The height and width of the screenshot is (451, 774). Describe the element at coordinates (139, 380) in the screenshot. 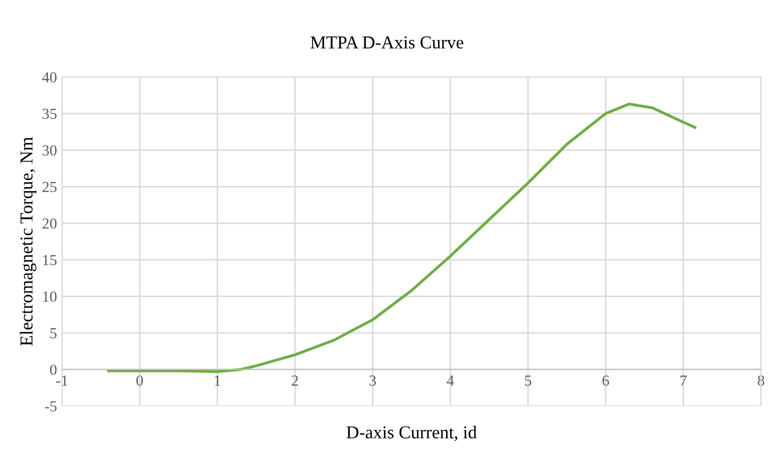

I see `x-tick-label: 0` at that location.